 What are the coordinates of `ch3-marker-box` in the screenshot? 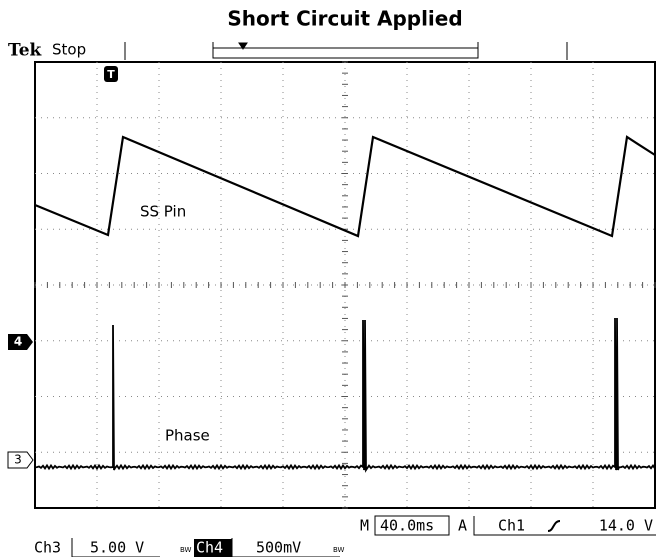 It's located at (20, 460).